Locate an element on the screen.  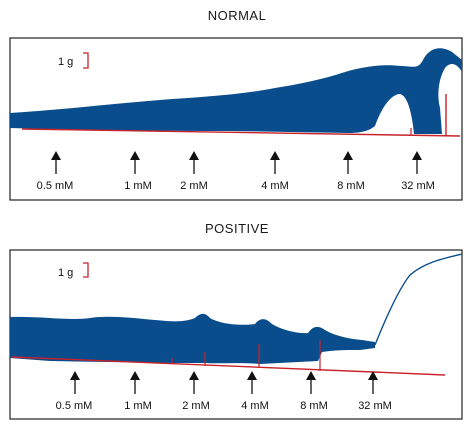
normal-label-32mM: 32 mM is located at coordinates (418, 186).